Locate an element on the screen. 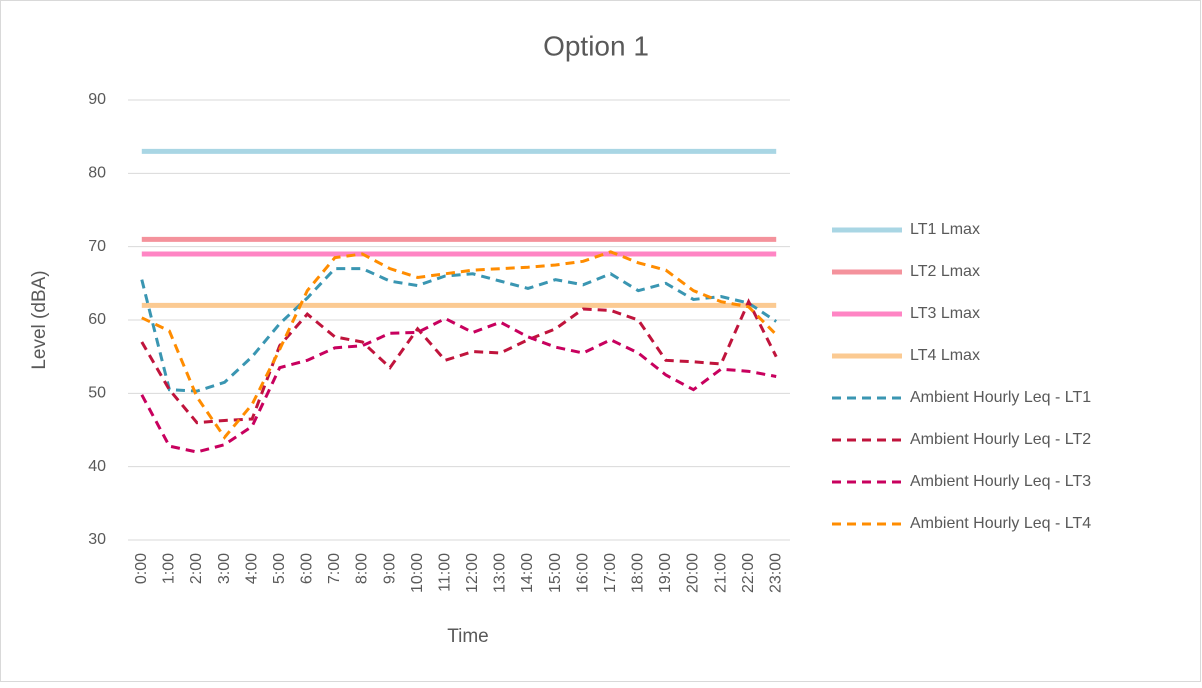 This screenshot has width=1202, height=688. x-tick-label: 23:00 is located at coordinates (775, 573).